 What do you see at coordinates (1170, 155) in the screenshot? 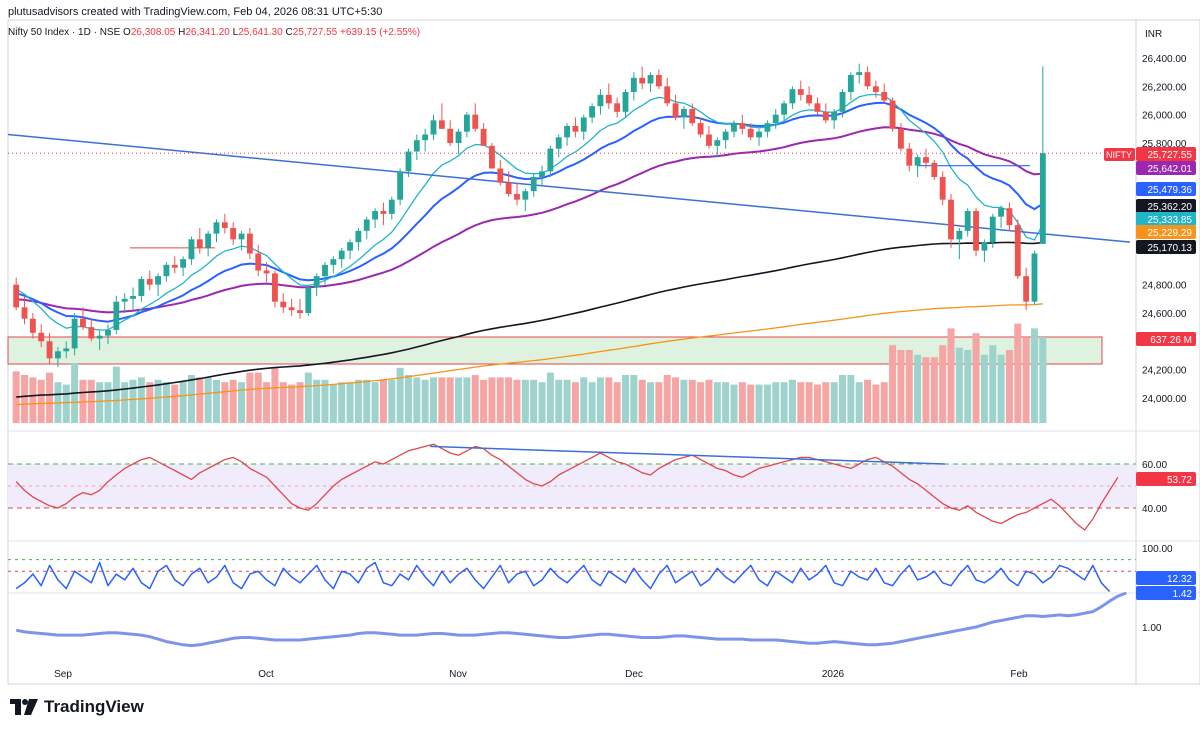
I see `price-tag-close: 25,727.55` at bounding box center [1170, 155].